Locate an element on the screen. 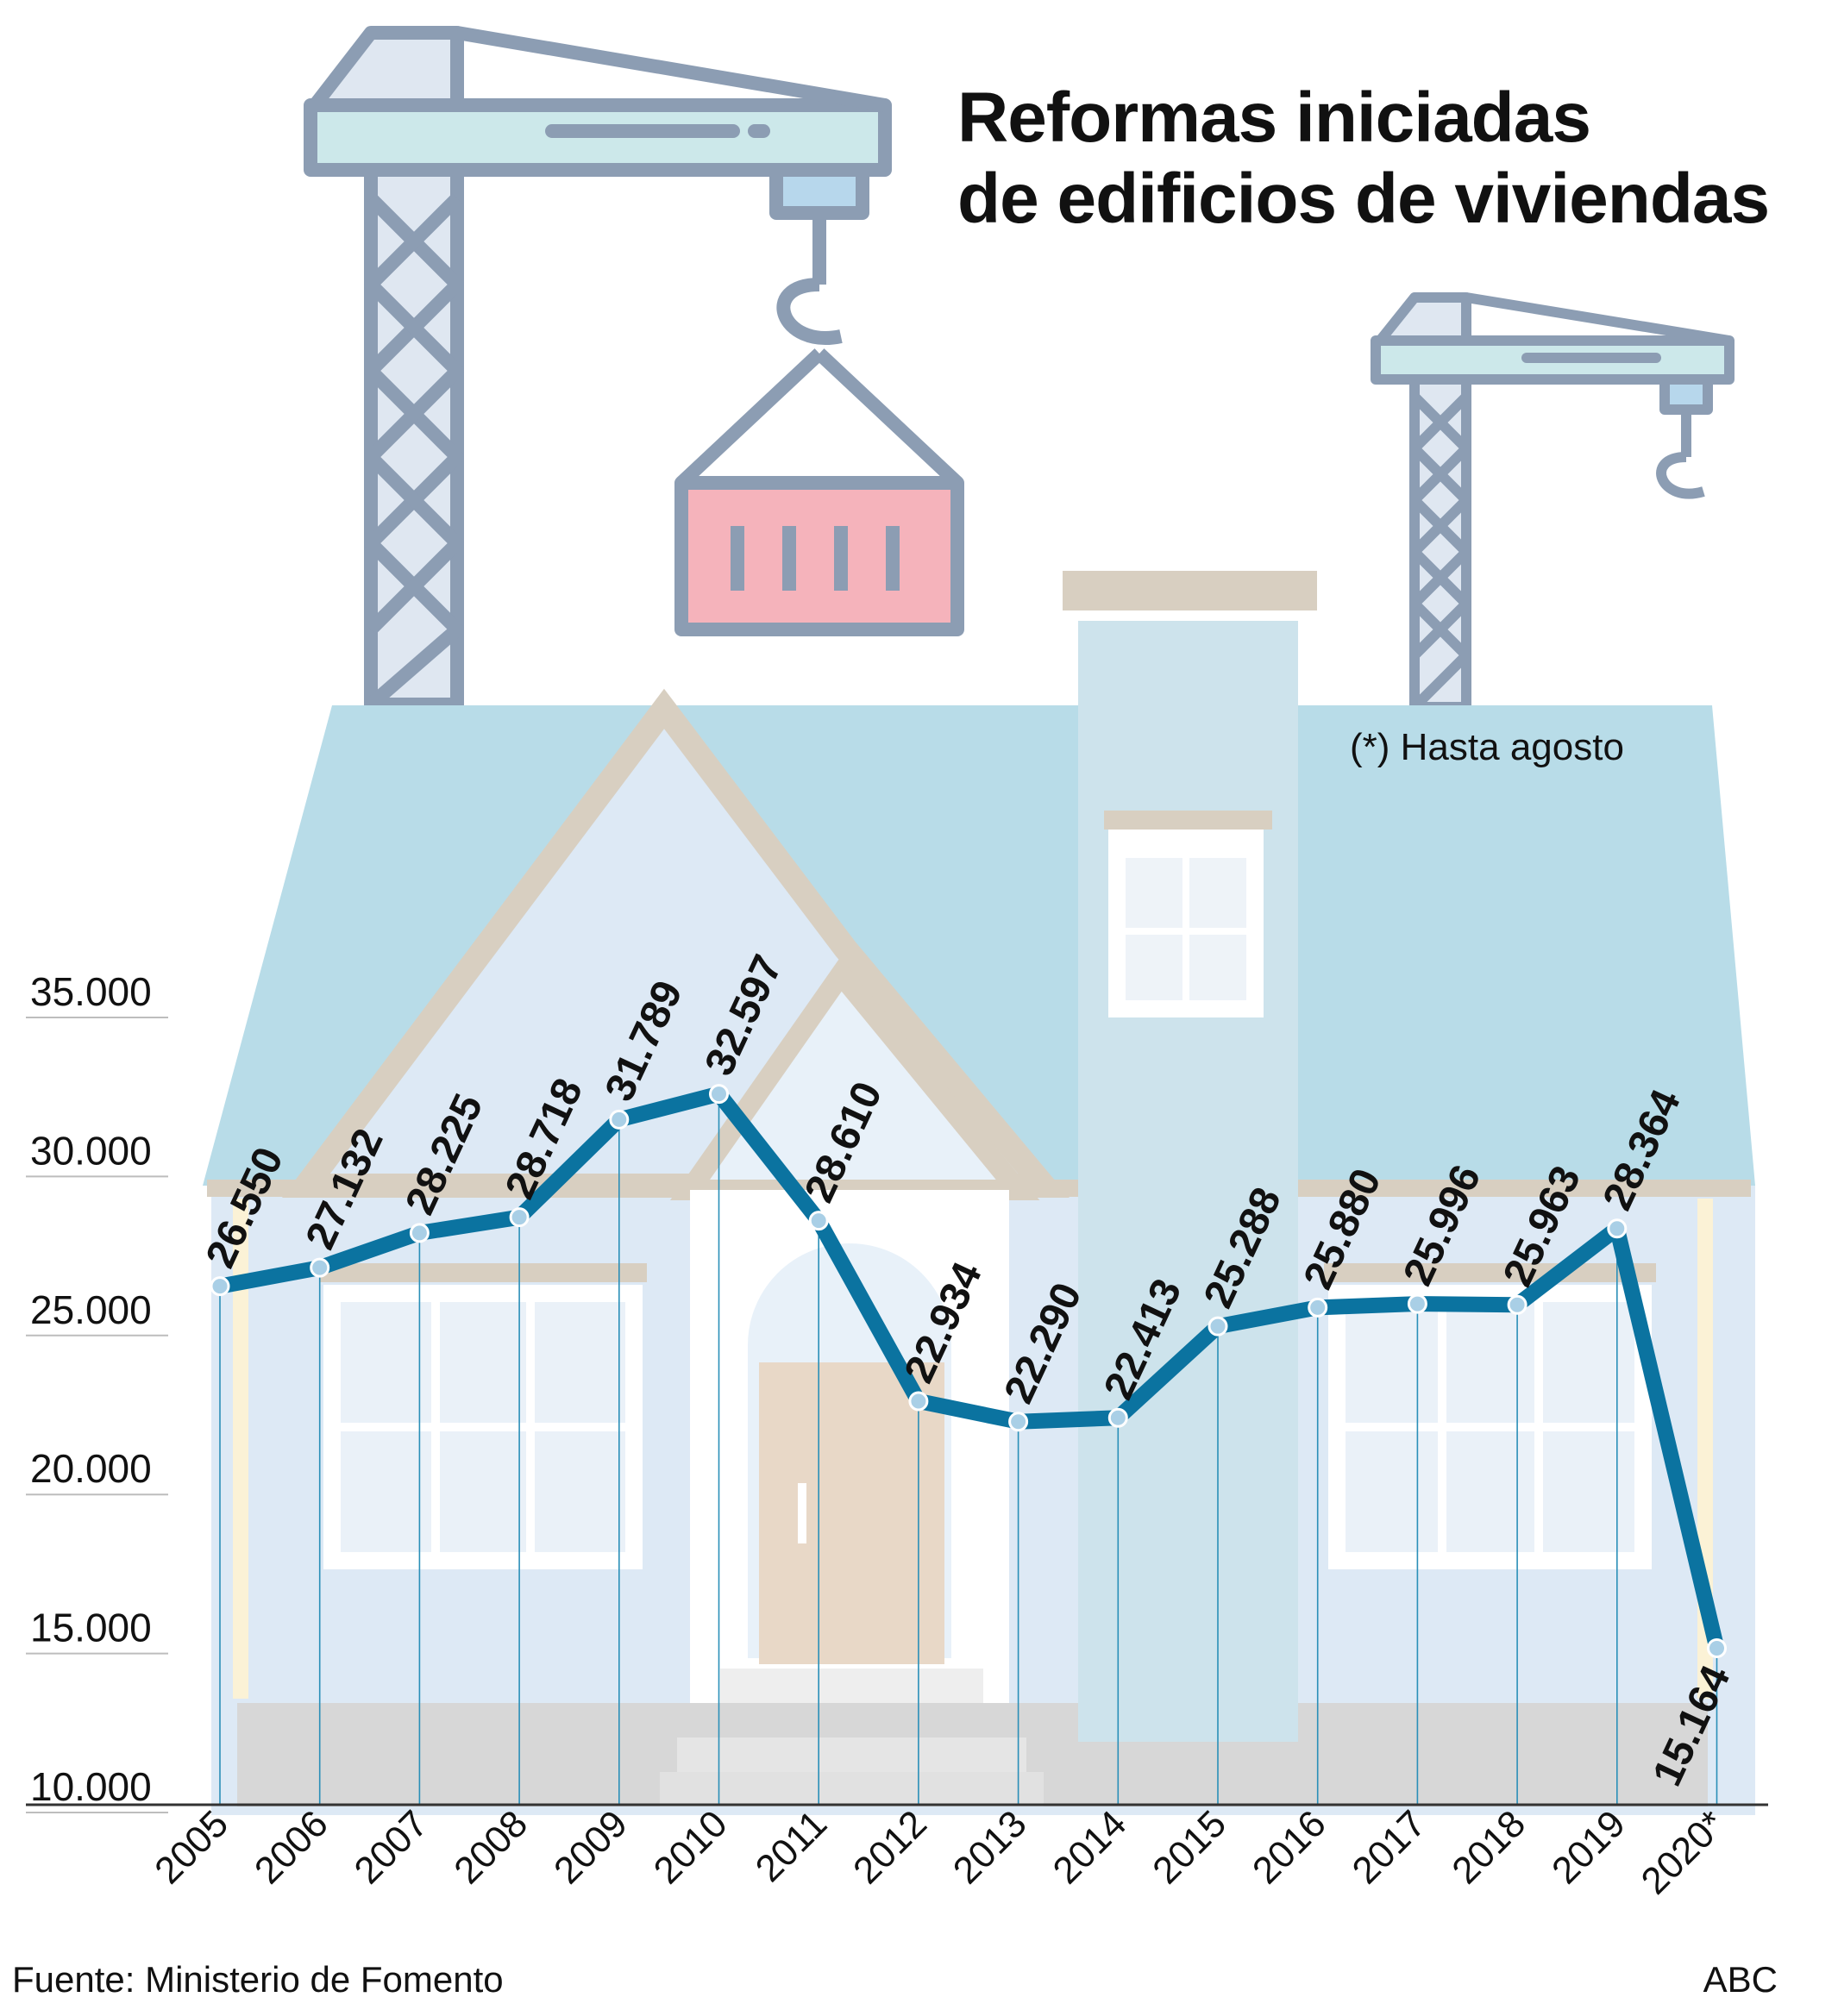 This screenshot has width=1838, height=2016. data-point-2009 is located at coordinates (619, 1119).